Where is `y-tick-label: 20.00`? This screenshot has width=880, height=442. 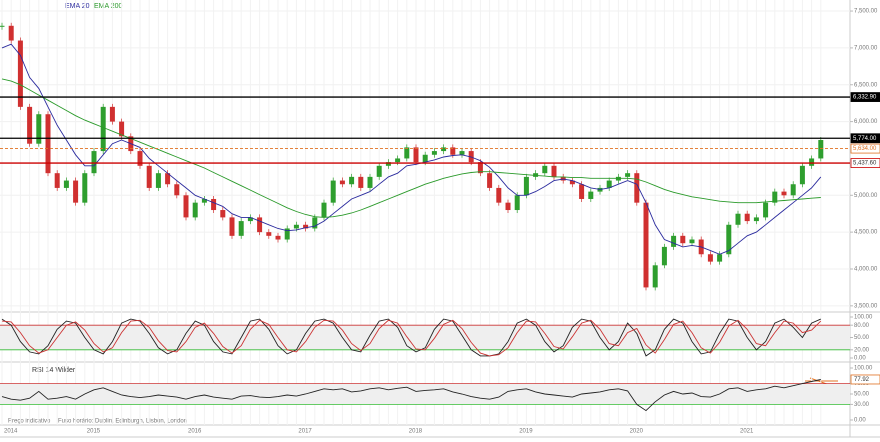 y-tick-label: 20.00 is located at coordinates (862, 350).